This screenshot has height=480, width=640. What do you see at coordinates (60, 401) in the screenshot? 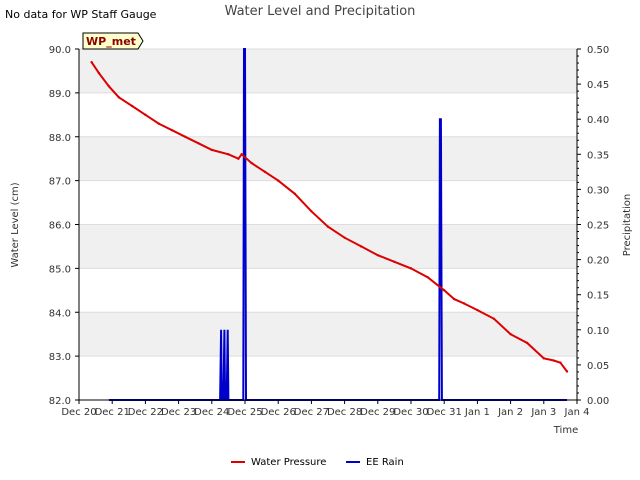
I see `y-left-tick-label: 82.0` at bounding box center [60, 401].